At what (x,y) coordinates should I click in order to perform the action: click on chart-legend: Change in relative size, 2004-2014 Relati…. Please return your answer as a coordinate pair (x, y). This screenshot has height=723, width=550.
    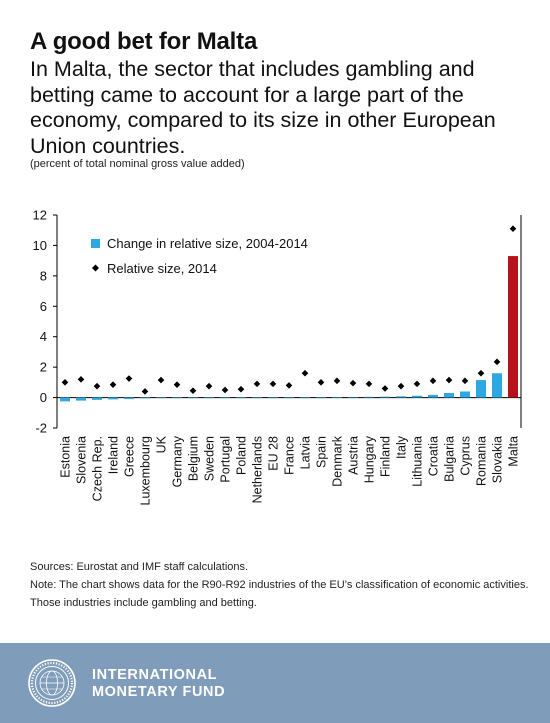
    Looking at the image, I should click on (199, 256).